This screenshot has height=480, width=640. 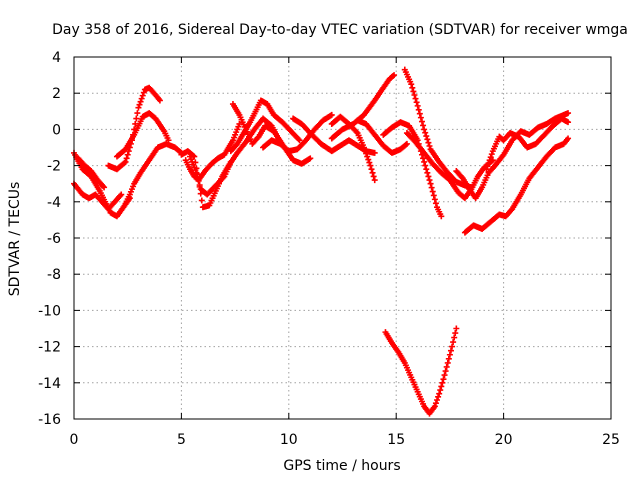 What do you see at coordinates (49, 384) in the screenshot?
I see `y-tick-label: -14` at bounding box center [49, 384].